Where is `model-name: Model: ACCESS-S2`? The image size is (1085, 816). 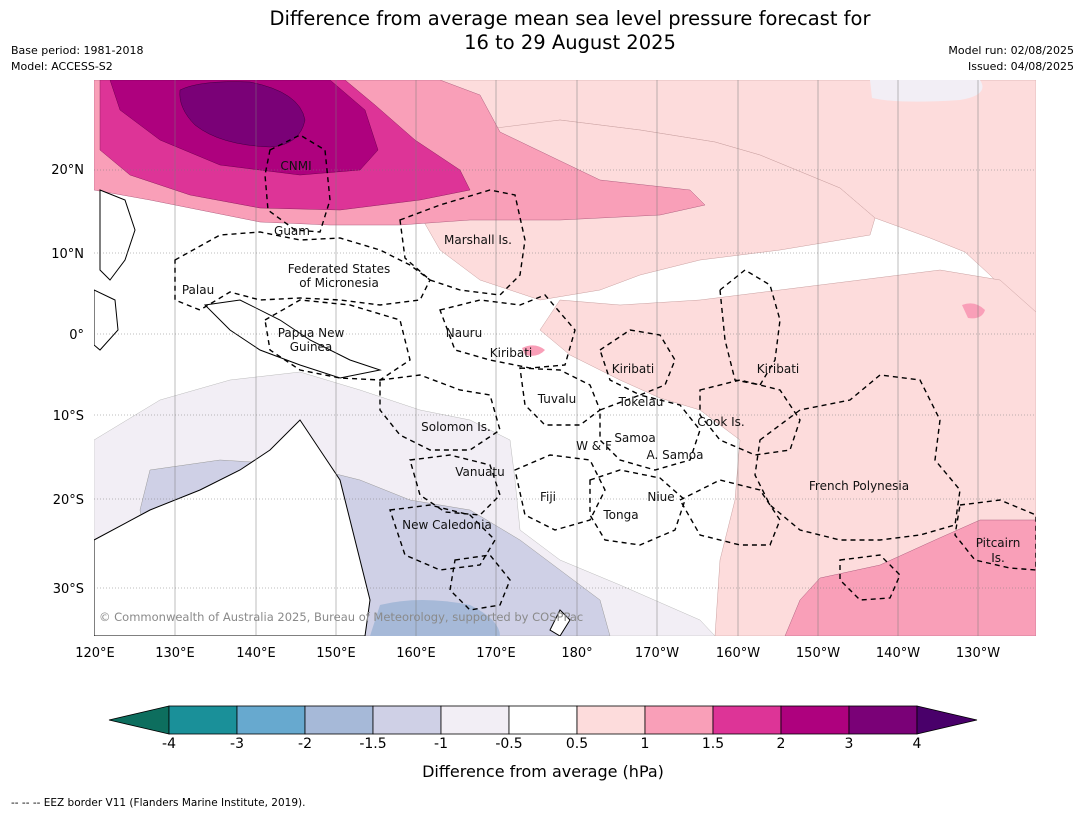
model-name: Model: ACCESS-S2 is located at coordinates (62, 66).